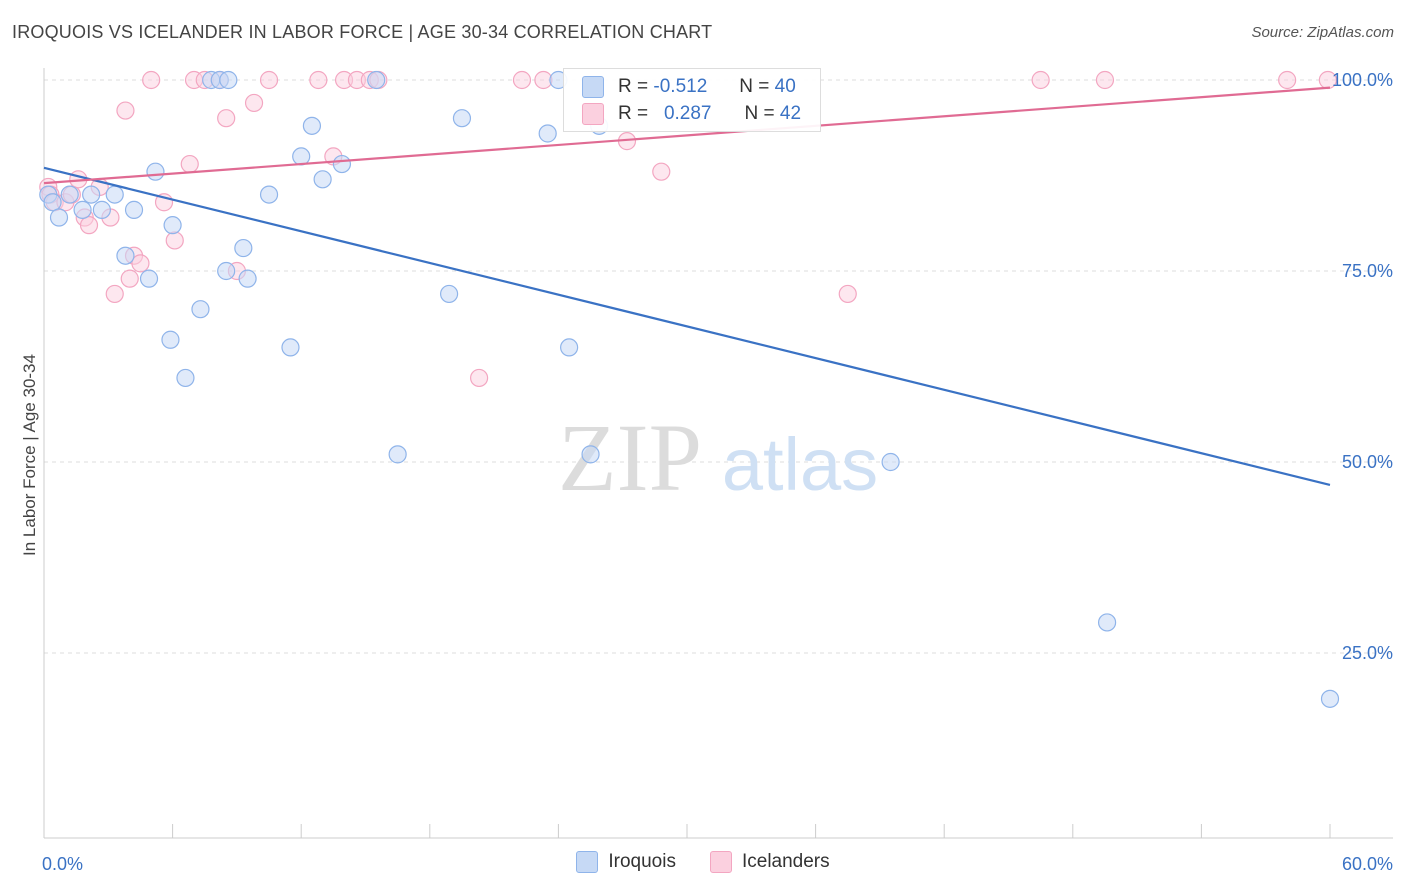 The width and height of the screenshot is (1406, 892). I want to click on stats-n-value: 42, so click(790, 113).